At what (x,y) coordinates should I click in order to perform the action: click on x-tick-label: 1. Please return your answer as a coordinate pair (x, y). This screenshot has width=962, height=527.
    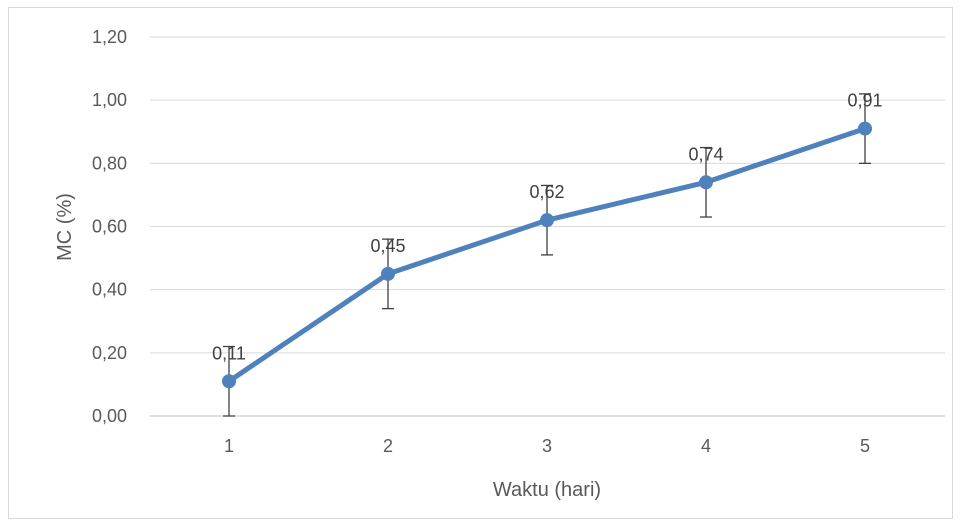
    Looking at the image, I should click on (229, 446).